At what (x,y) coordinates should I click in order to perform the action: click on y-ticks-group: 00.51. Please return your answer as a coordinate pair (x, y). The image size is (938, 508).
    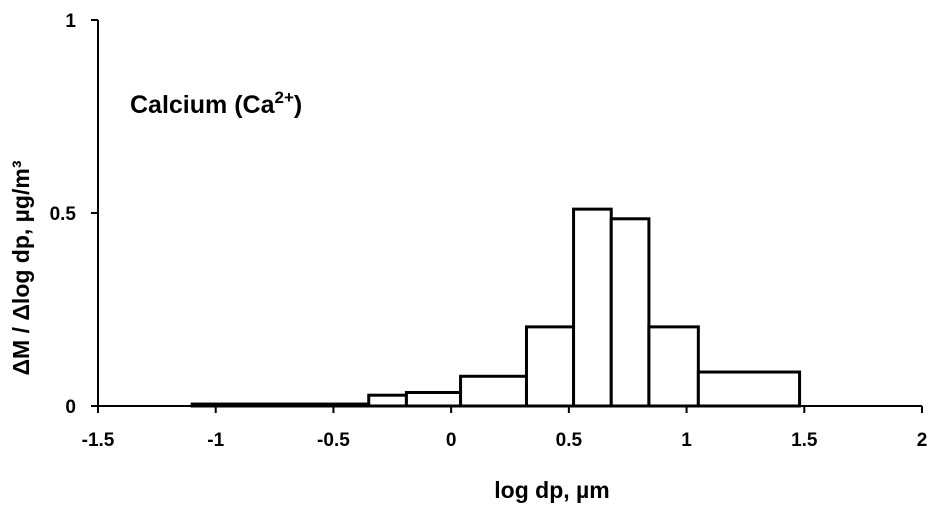
    Looking at the image, I should click on (74, 214).